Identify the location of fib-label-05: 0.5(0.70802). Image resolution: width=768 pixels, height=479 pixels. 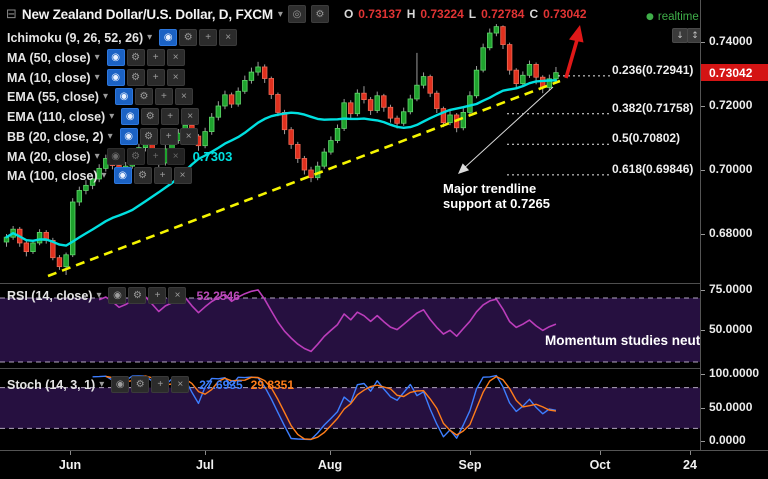
(646, 138).